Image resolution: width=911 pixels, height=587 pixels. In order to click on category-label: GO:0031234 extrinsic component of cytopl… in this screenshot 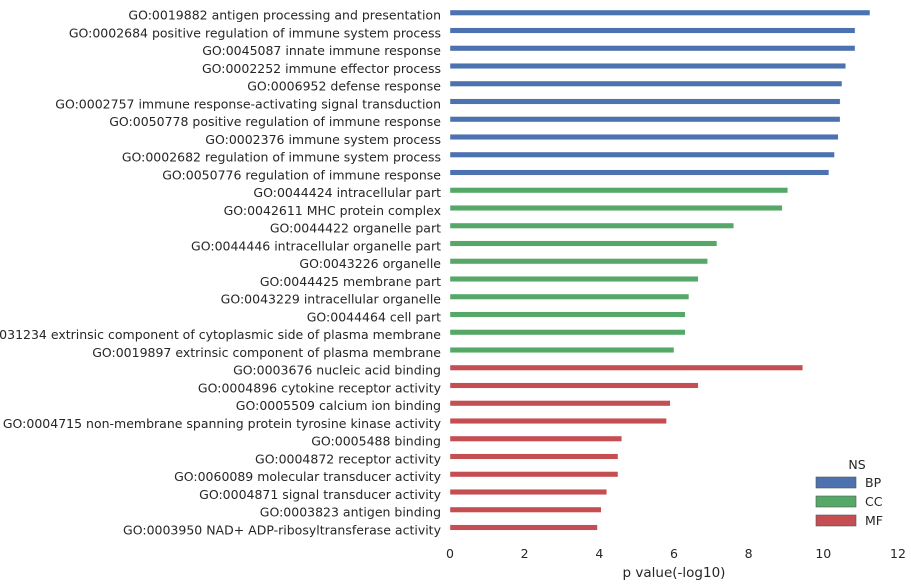, I will do `click(220, 334)`.